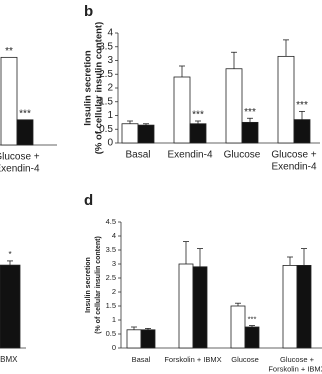  I want to click on significance-label: *, so click(9, 254).